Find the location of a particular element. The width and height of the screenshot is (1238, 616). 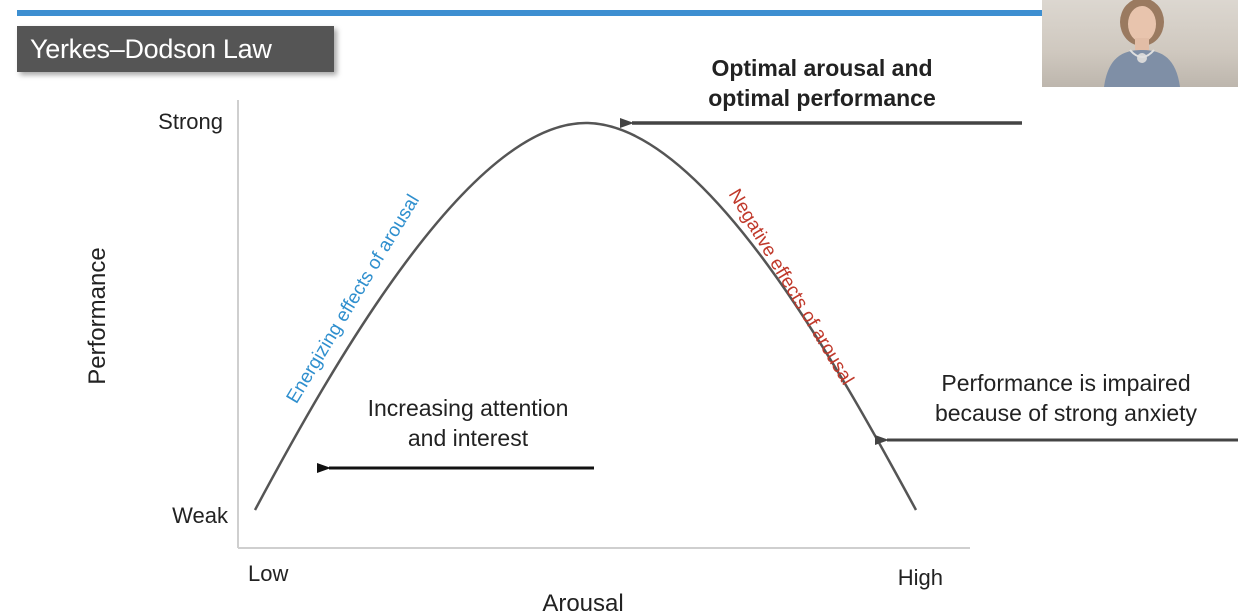

x-axis-title: Arousal is located at coordinates (582, 603).